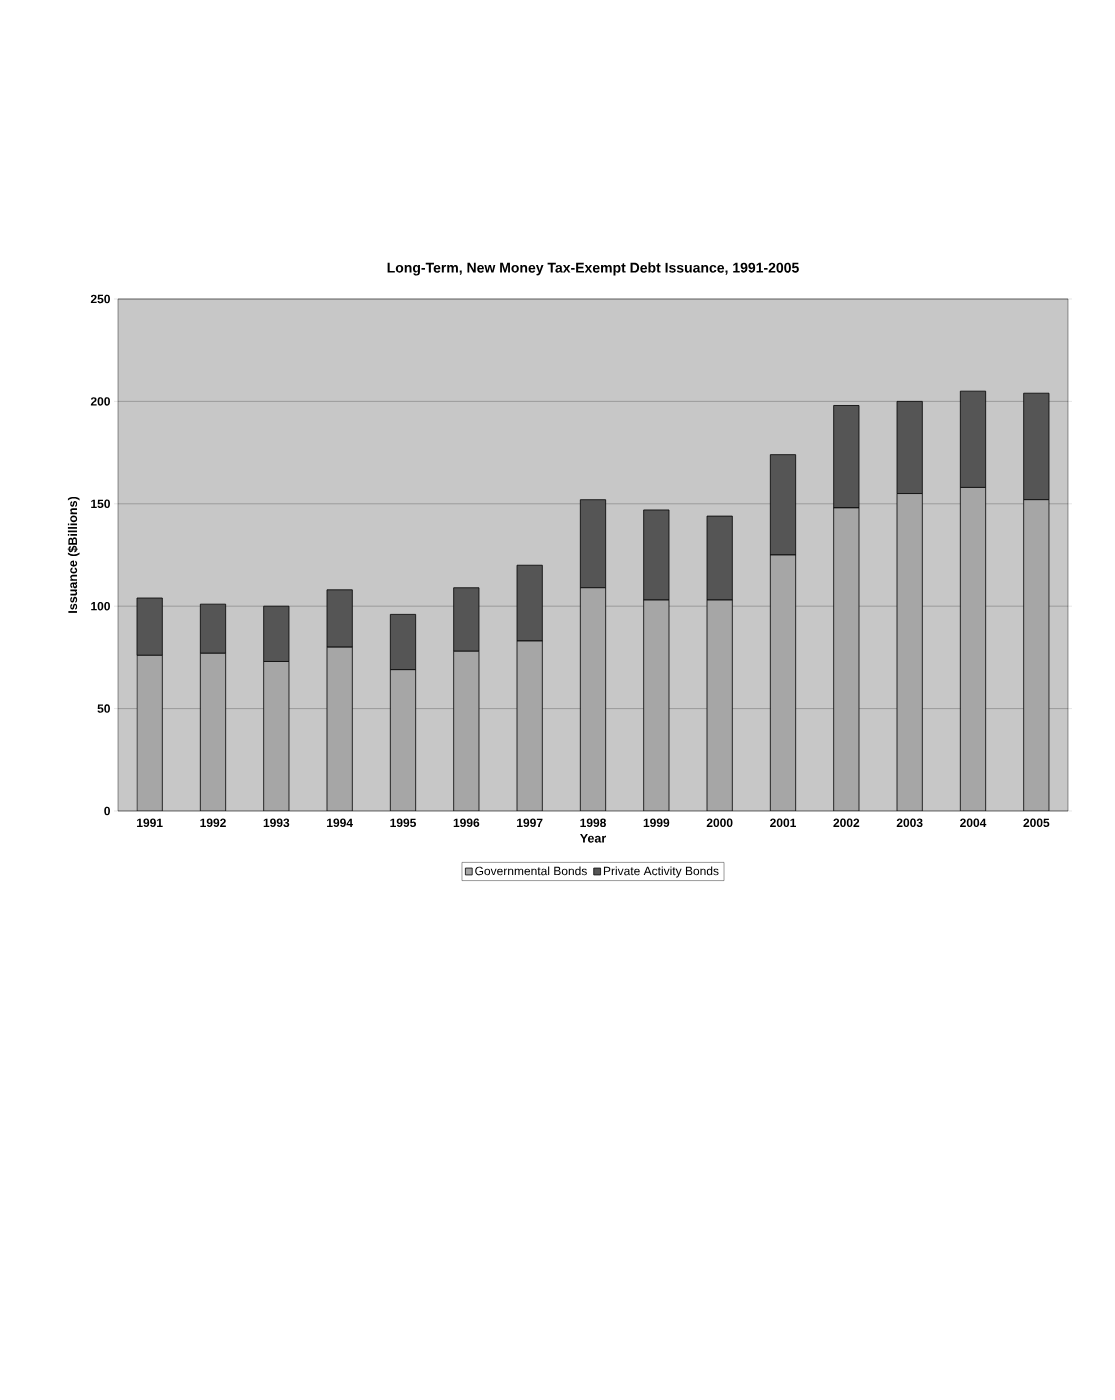 The width and height of the screenshot is (1115, 1400). What do you see at coordinates (783, 823) in the screenshot?
I see `x-tick-label: 2001` at bounding box center [783, 823].